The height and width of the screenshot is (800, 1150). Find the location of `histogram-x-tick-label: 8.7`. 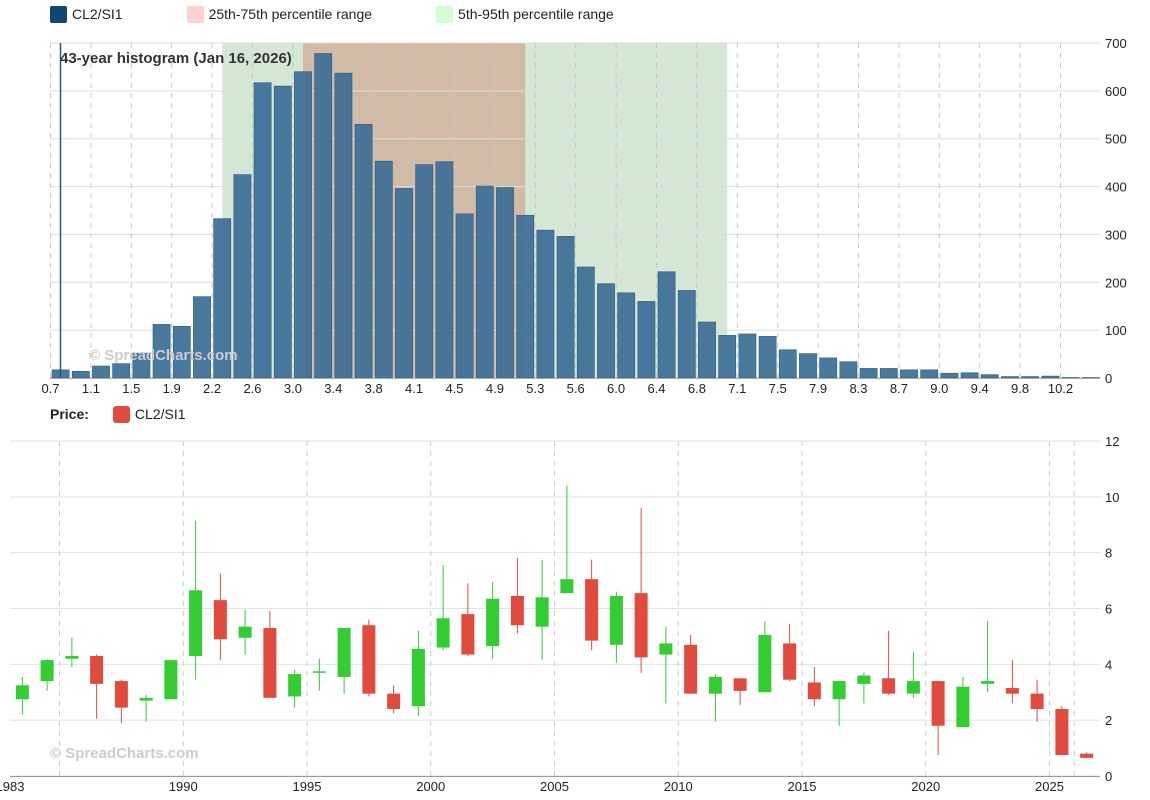

histogram-x-tick-label: 8.7 is located at coordinates (899, 388).